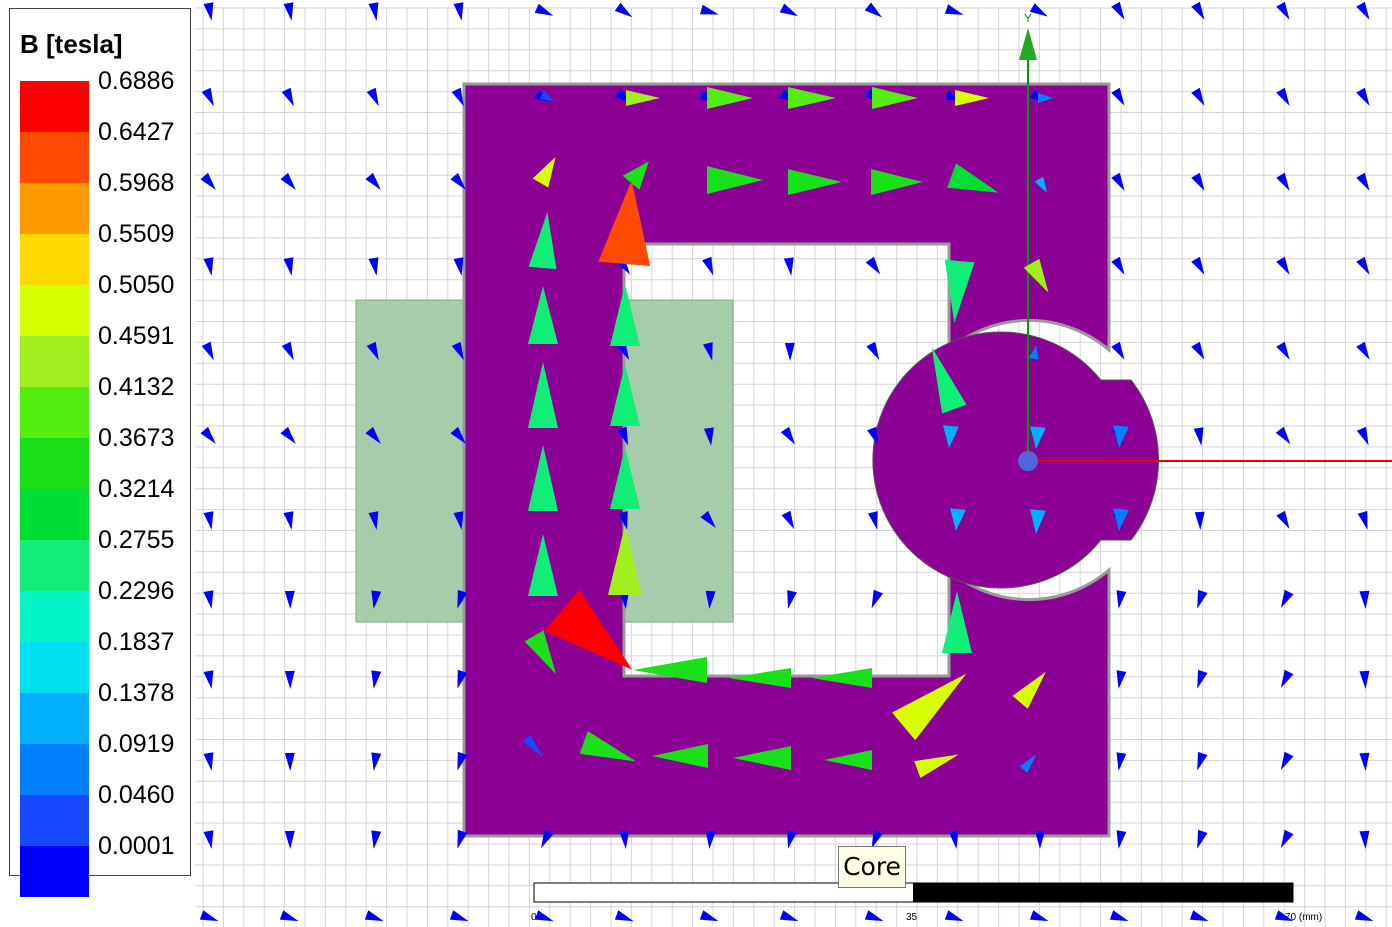 This screenshot has width=1392, height=927. What do you see at coordinates (136, 795) in the screenshot?
I see `legend-value: 0.0460` at bounding box center [136, 795].